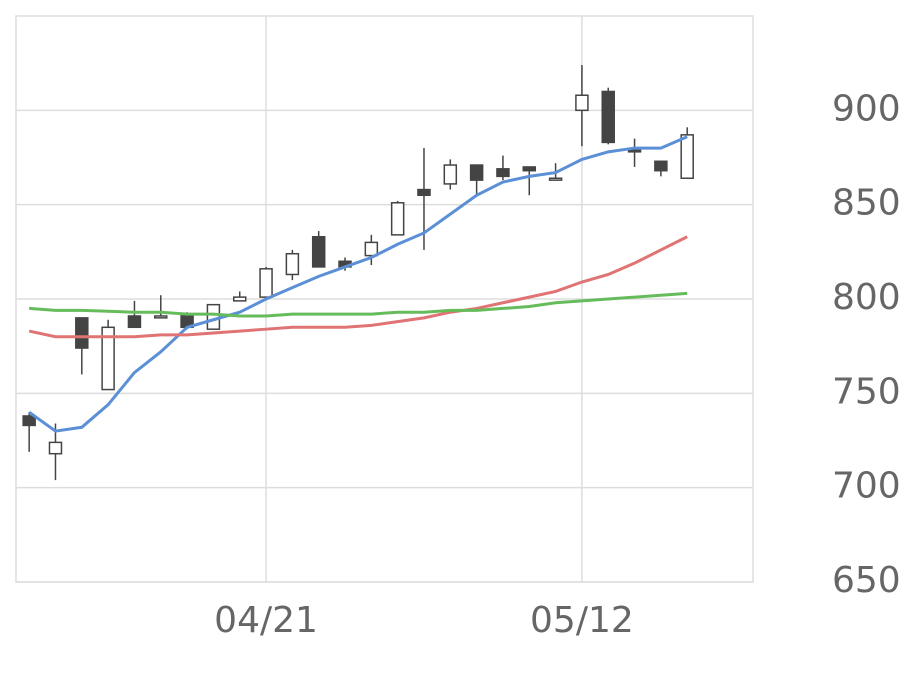  I want to click on x-tick-label: 05/12, so click(582, 620).